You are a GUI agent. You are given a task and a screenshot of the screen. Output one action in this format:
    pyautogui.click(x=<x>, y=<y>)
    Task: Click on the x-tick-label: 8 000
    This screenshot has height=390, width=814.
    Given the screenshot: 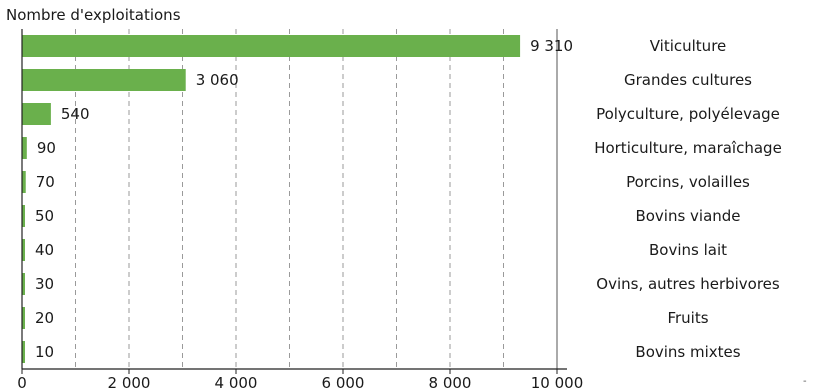 What is the action you would take?
    pyautogui.click(x=450, y=382)
    